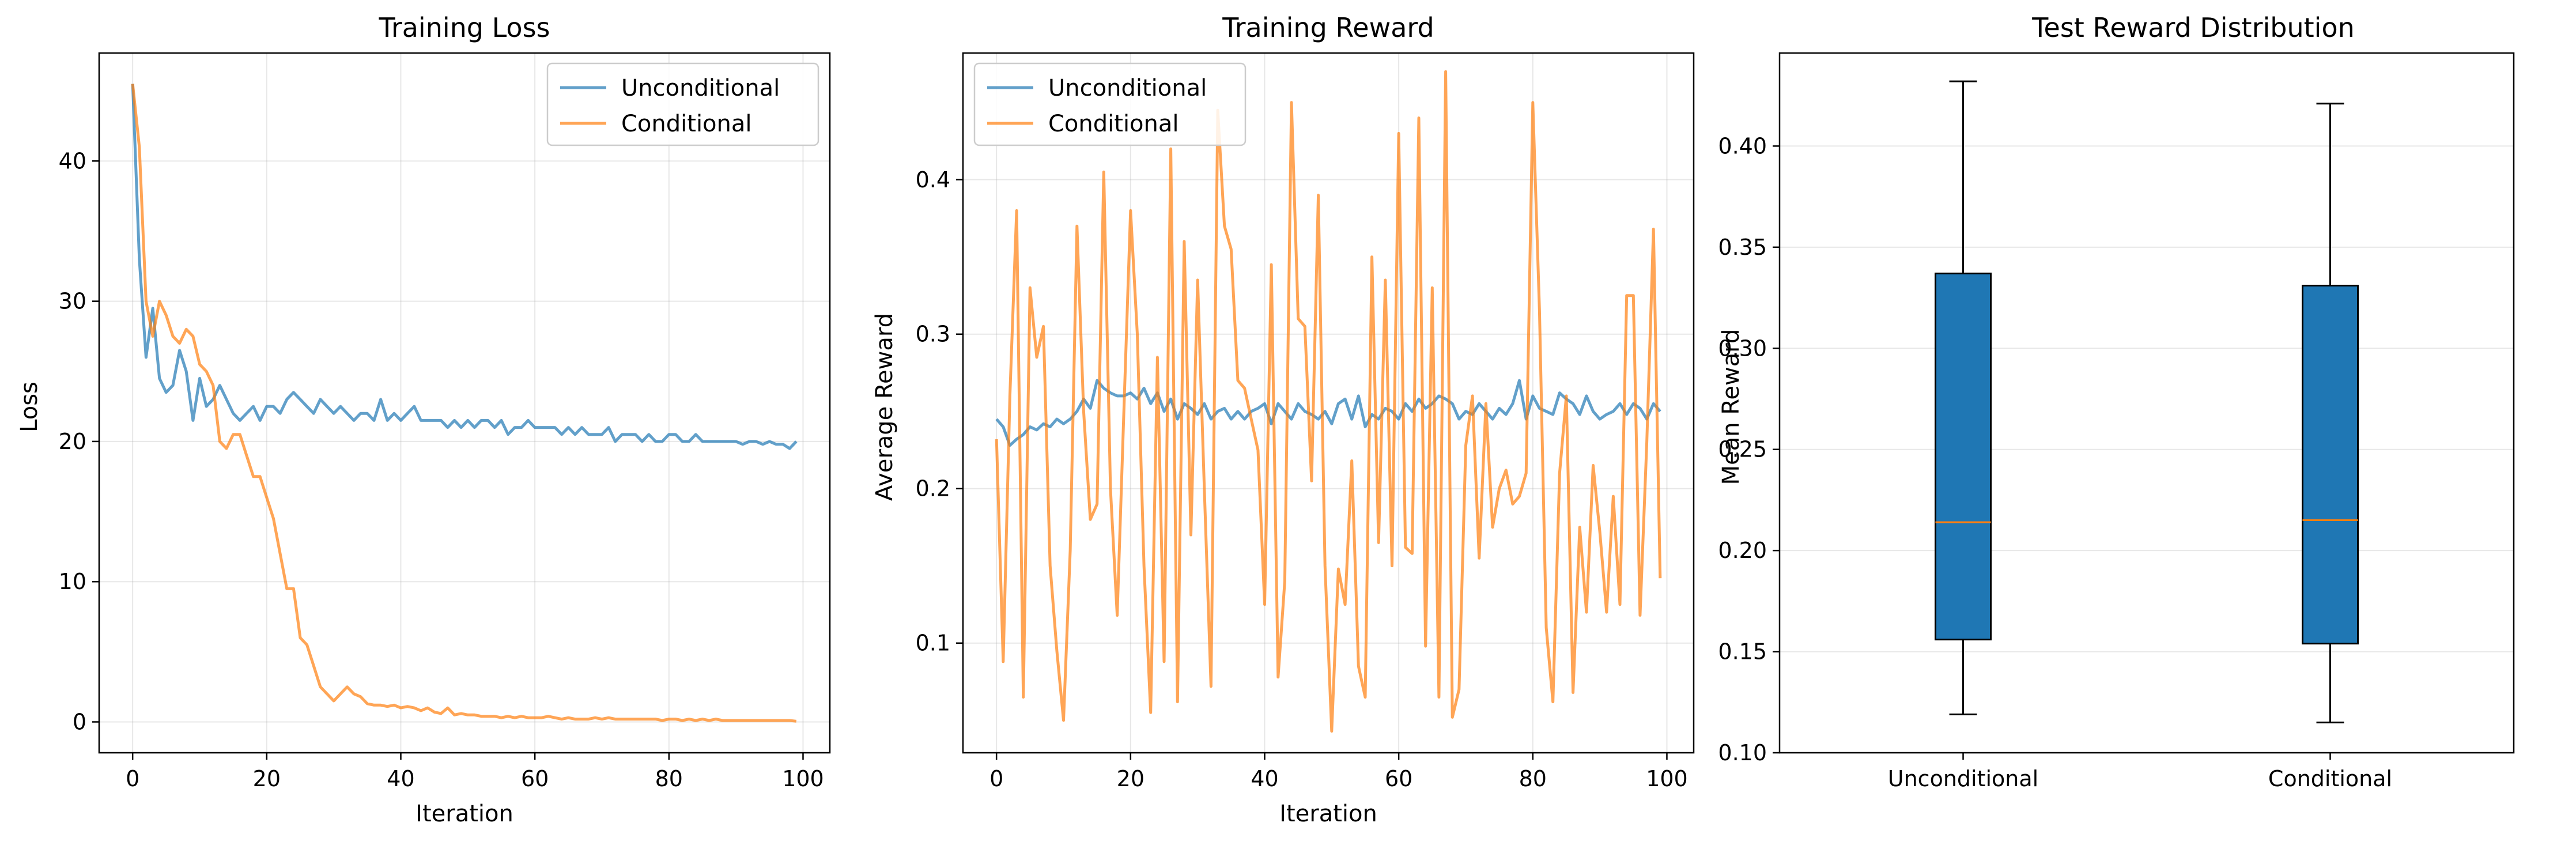 The image size is (2576, 845). Describe the element at coordinates (1963, 778) in the screenshot. I see `x-tick-label: Unconditional` at that location.